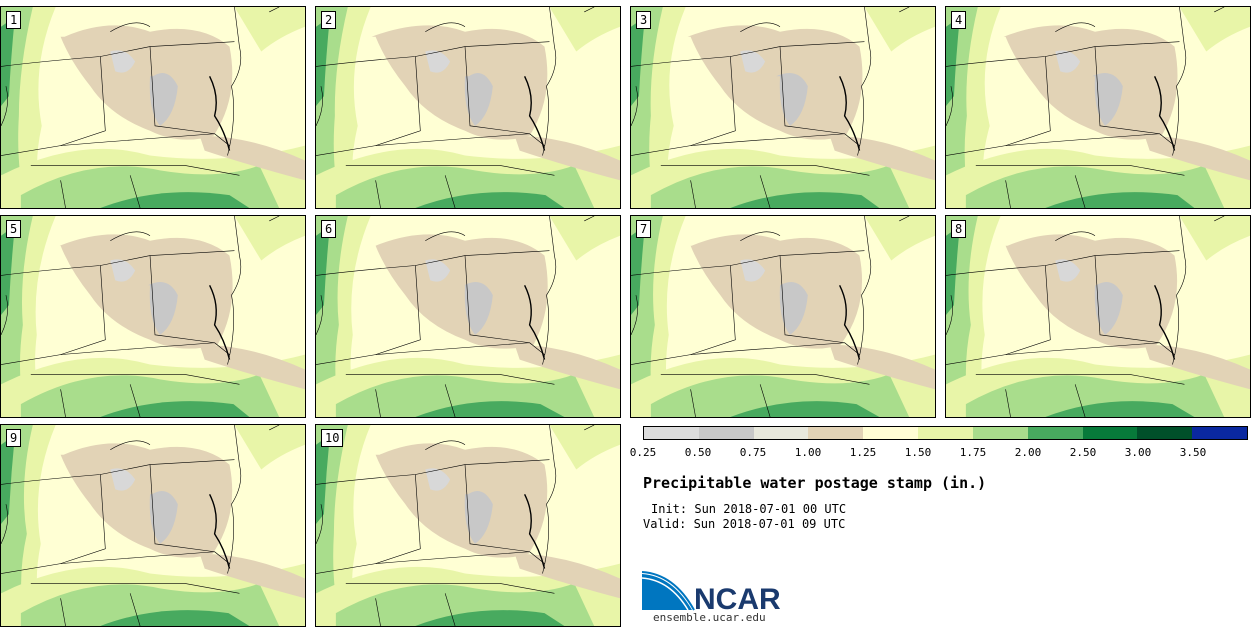  Describe the element at coordinates (808, 452) in the screenshot. I see `legend-tick-label: 1.00` at that location.